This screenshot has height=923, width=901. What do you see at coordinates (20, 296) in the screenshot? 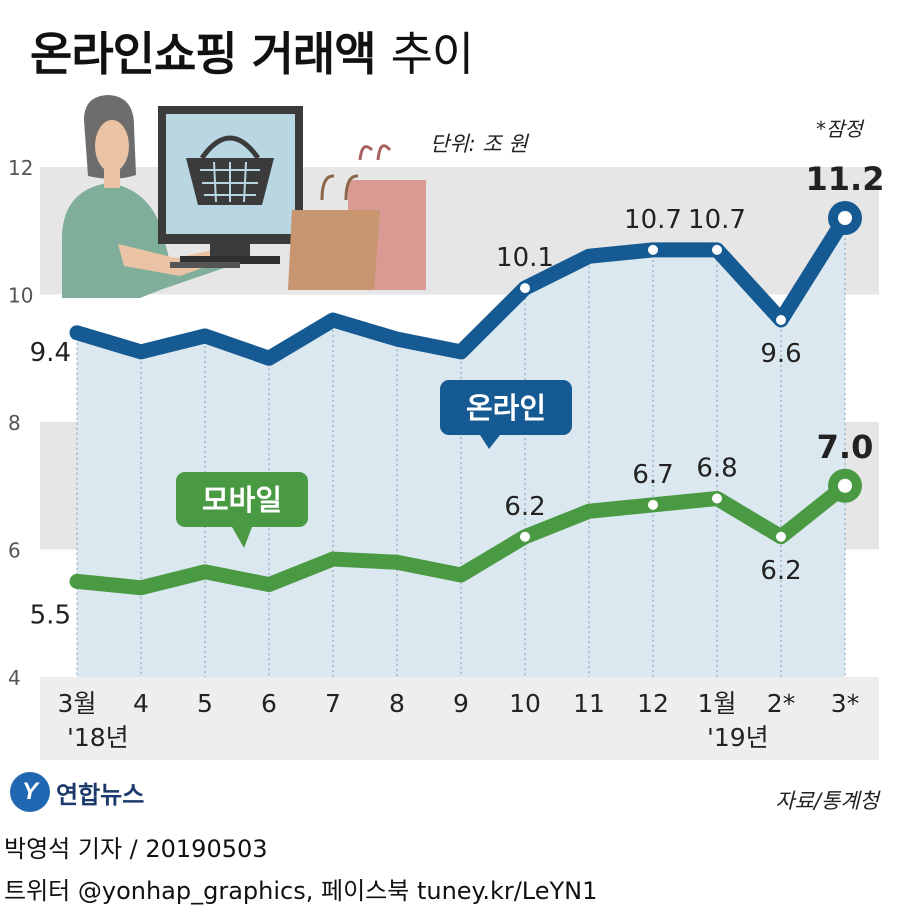
I see `y-tick-label: 10` at bounding box center [20, 296].